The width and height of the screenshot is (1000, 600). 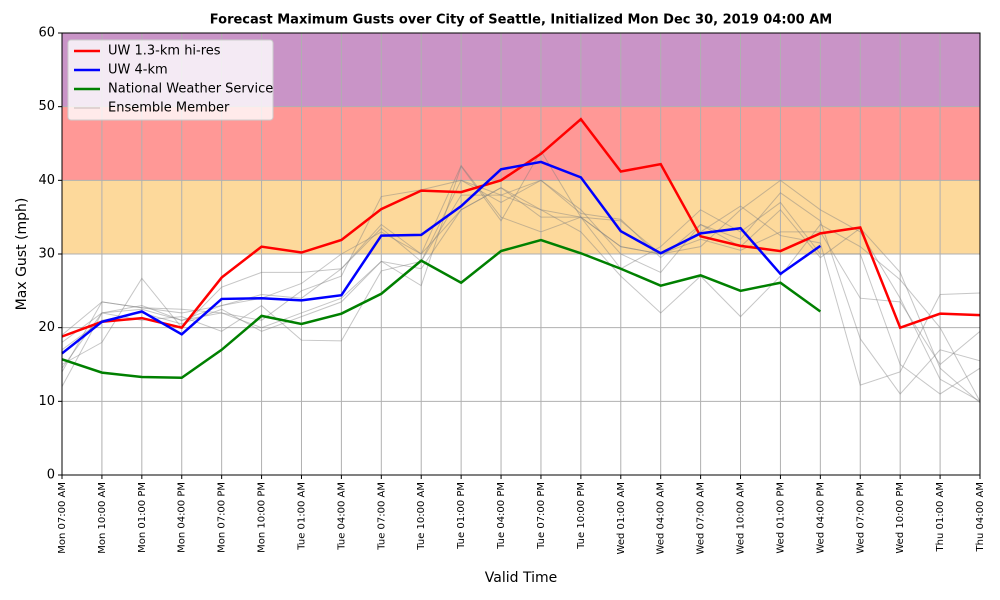 I want to click on y-tick-label: 30, so click(x=46, y=254).